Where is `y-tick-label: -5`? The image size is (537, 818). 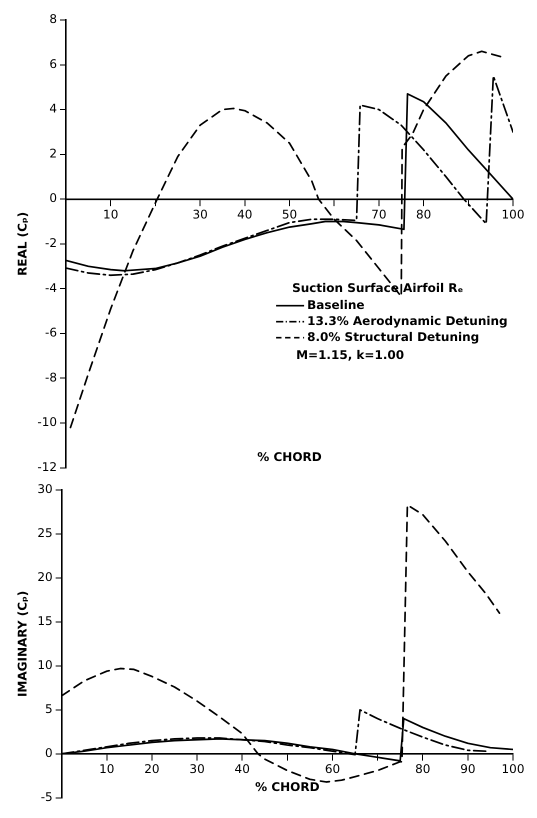
y-tick-label: -5 is located at coordinates (46, 797).